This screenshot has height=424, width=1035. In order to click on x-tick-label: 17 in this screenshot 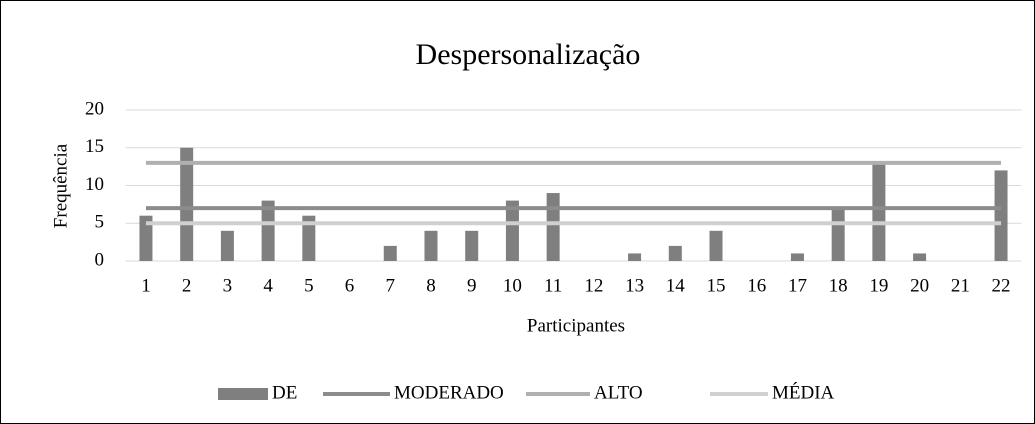, I will do `click(797, 285)`.